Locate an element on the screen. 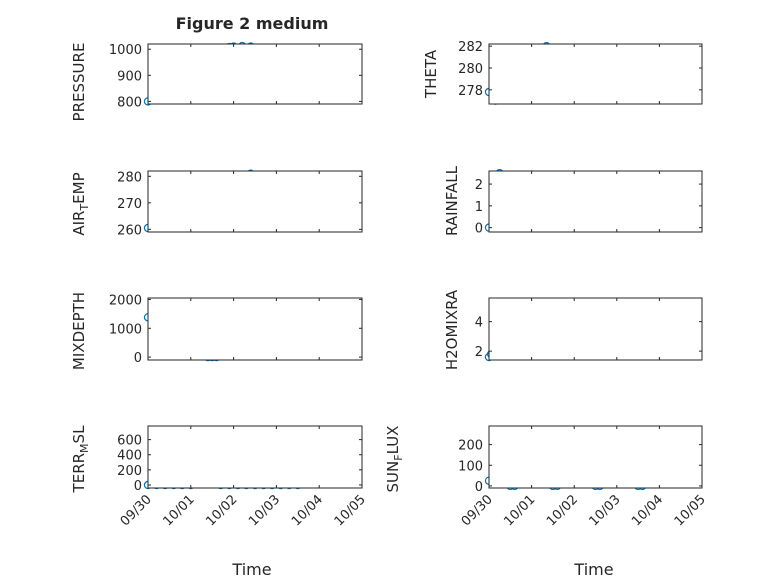 The image size is (778, 583). y-tick-label: 400 is located at coordinates (129, 456).